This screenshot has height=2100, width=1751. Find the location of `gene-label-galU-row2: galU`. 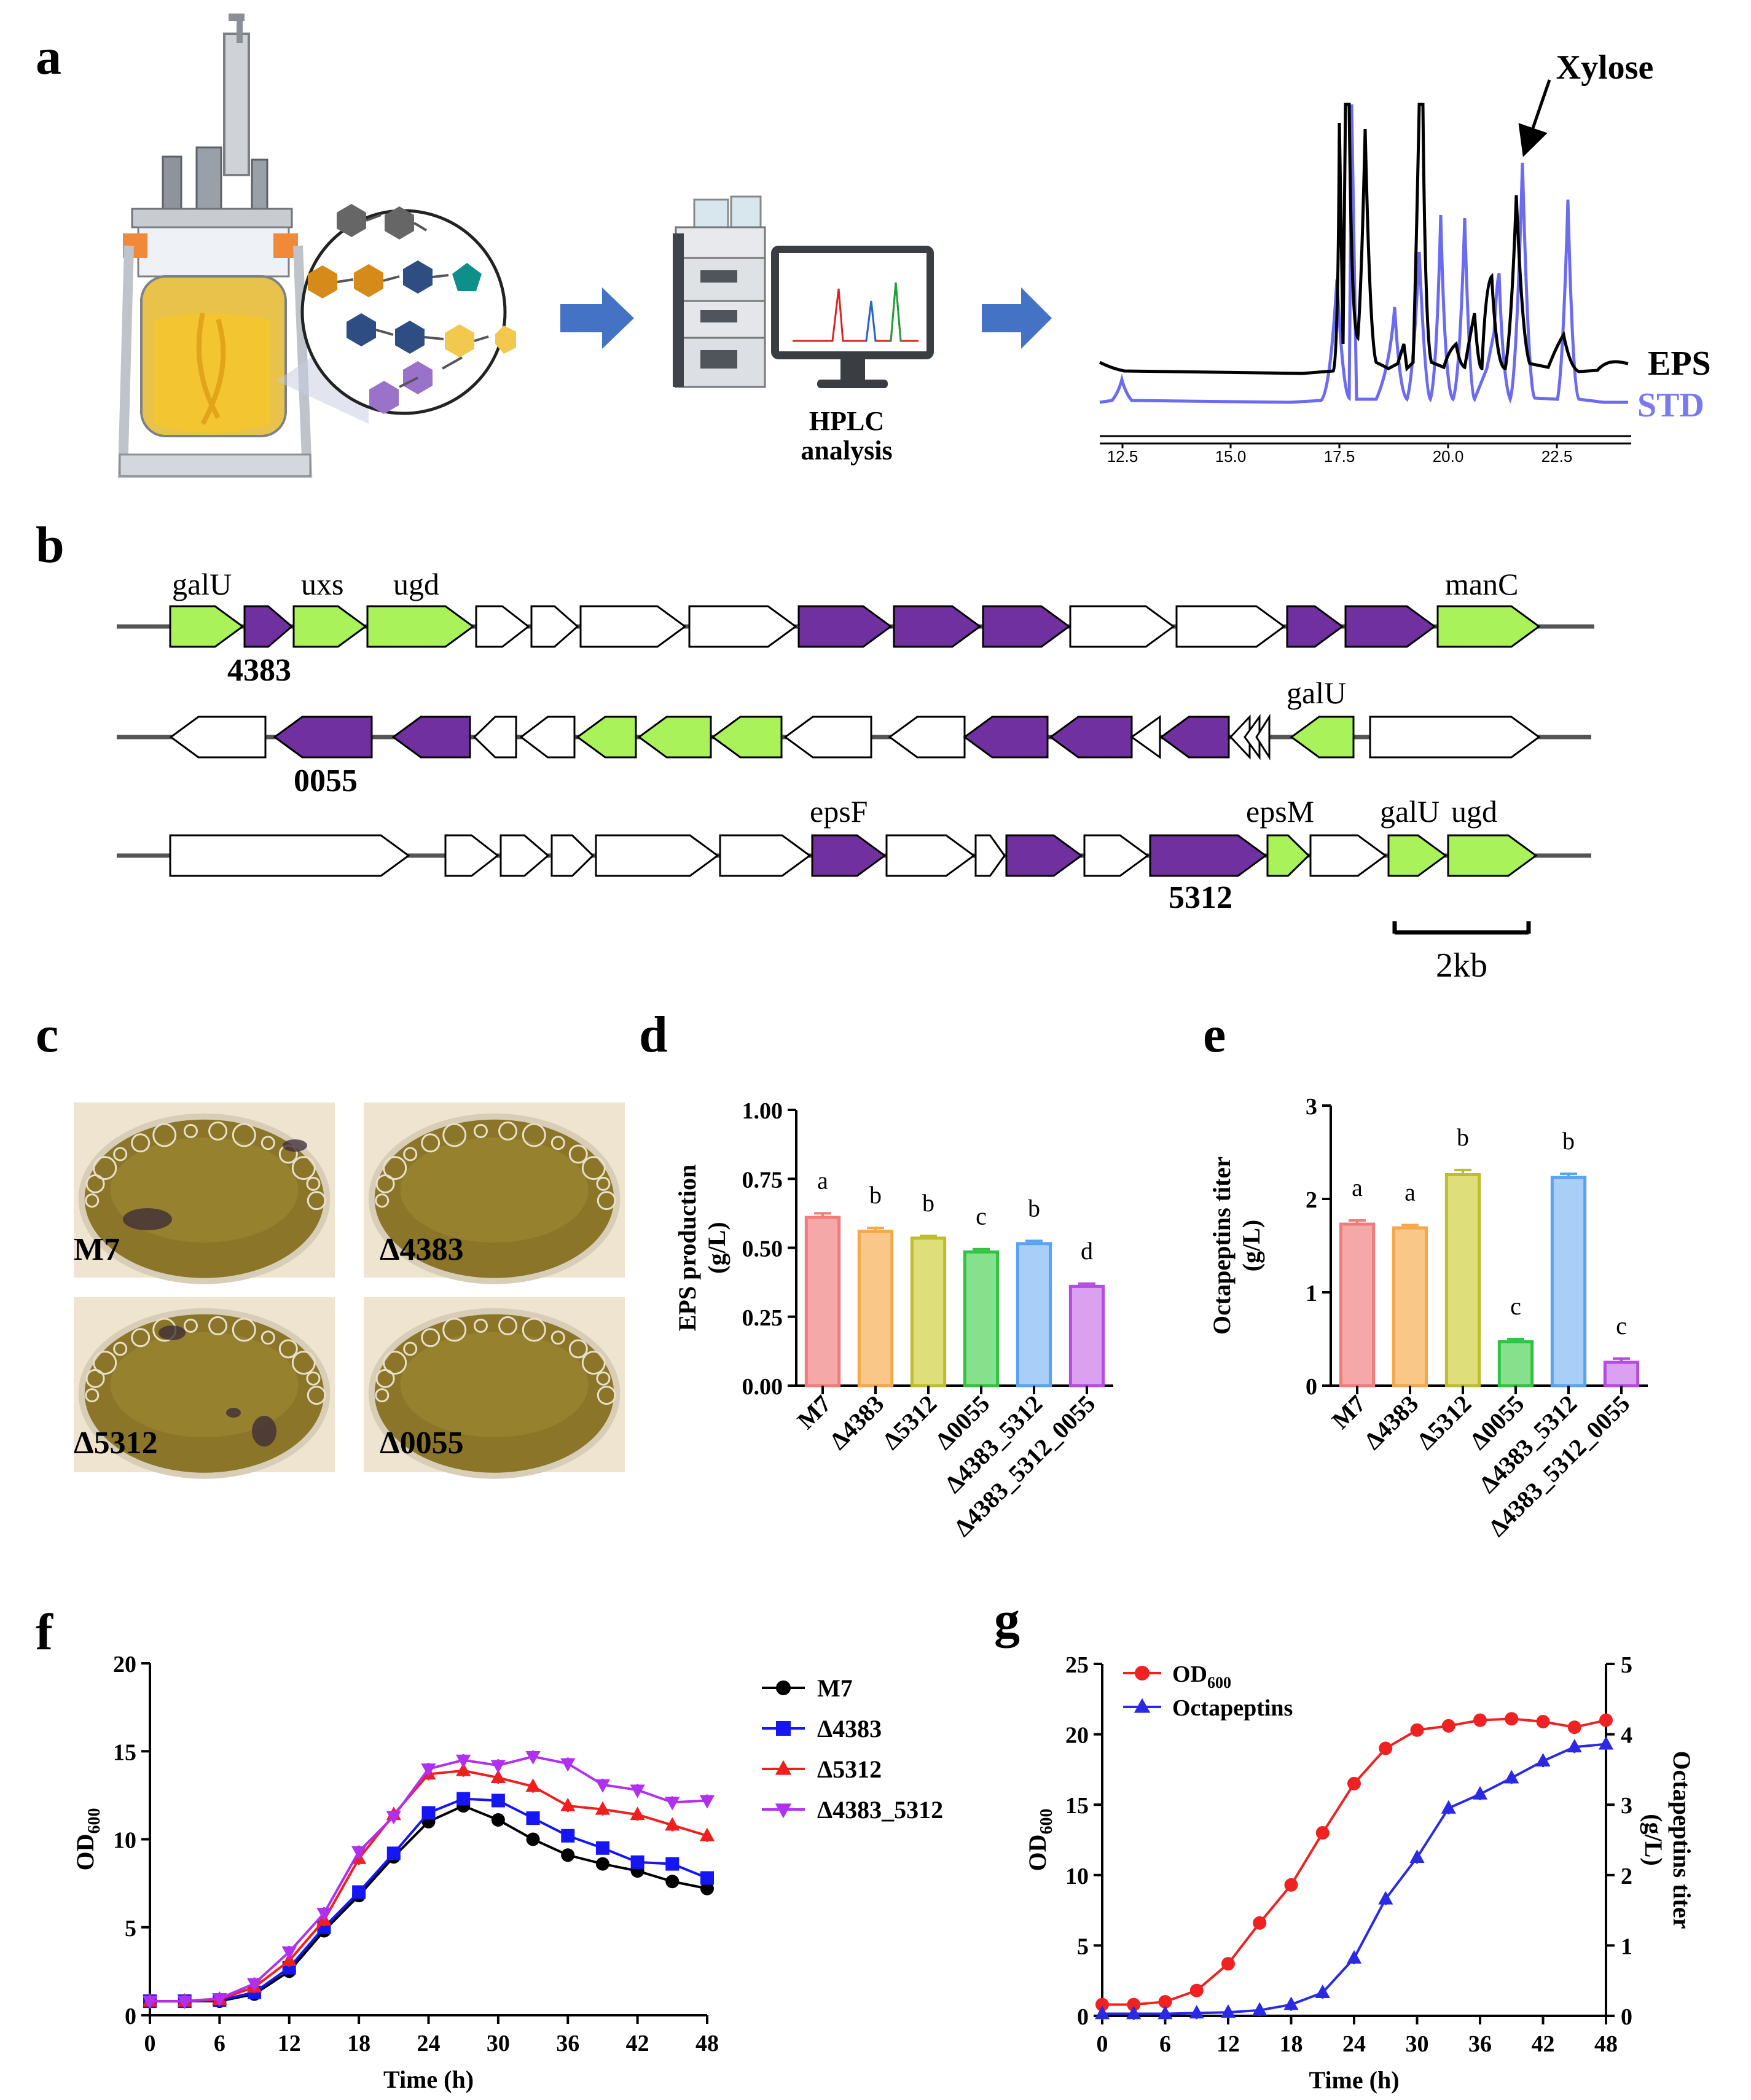

gene-label-galU-row2: galU is located at coordinates (1316, 693).